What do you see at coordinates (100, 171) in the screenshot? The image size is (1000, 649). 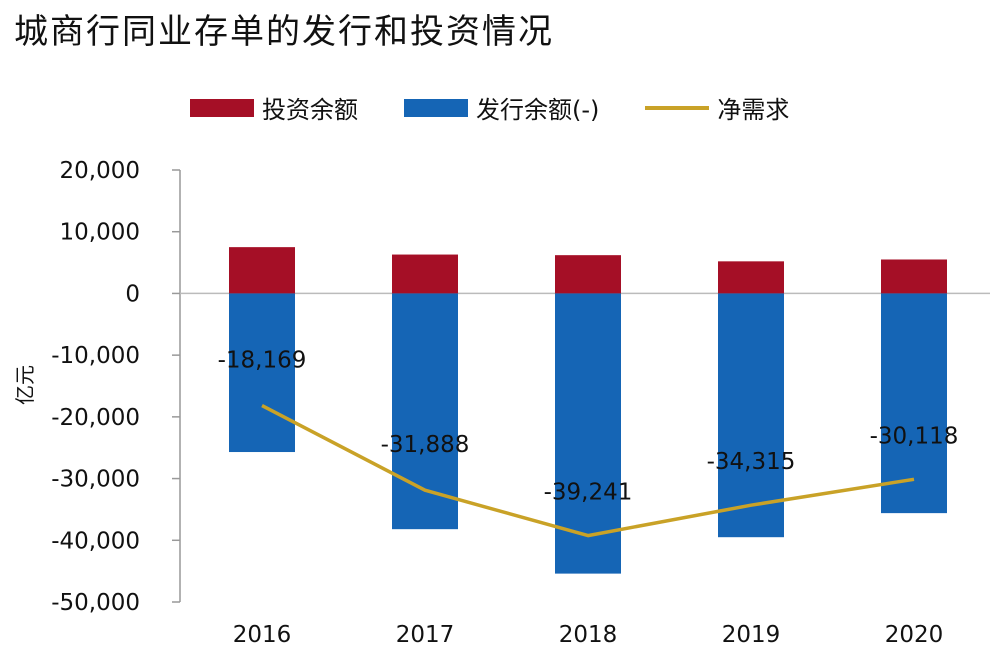 I see `y-tick-label: 20,000` at bounding box center [100, 171].